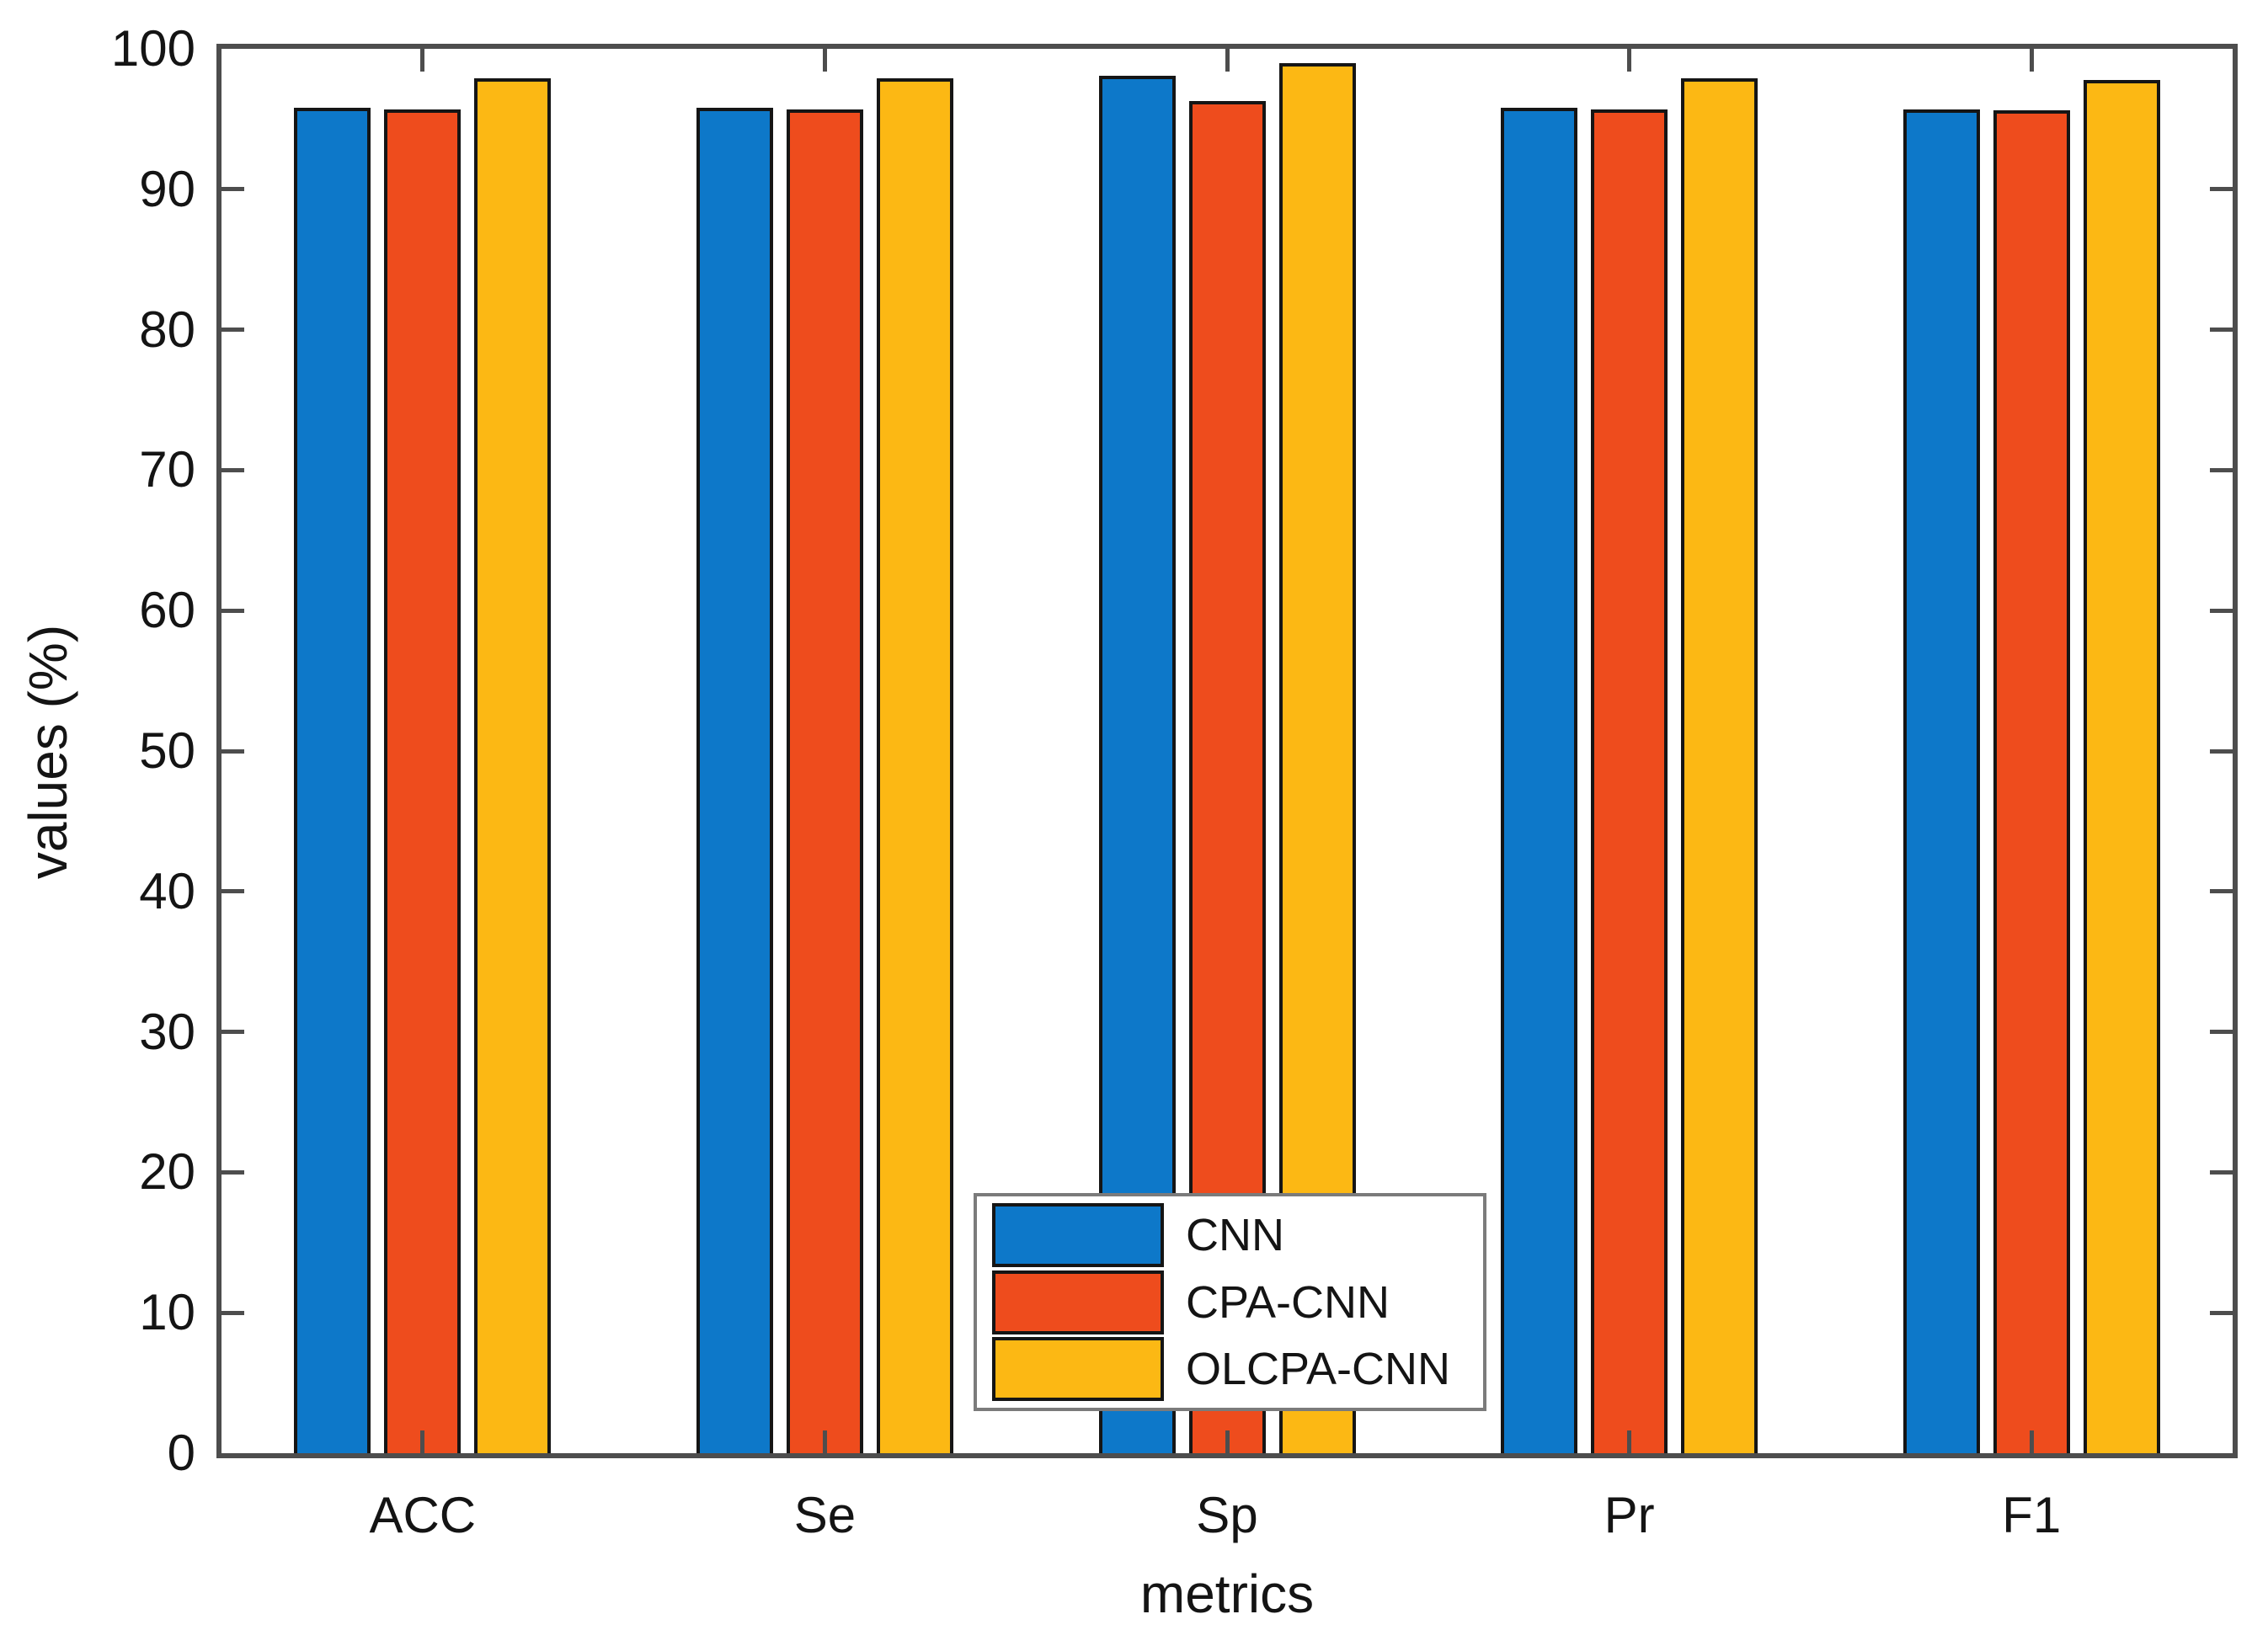  I want to click on legend-row-olcpa-cnn: OLCPA-CNN, so click(1233, 1369).